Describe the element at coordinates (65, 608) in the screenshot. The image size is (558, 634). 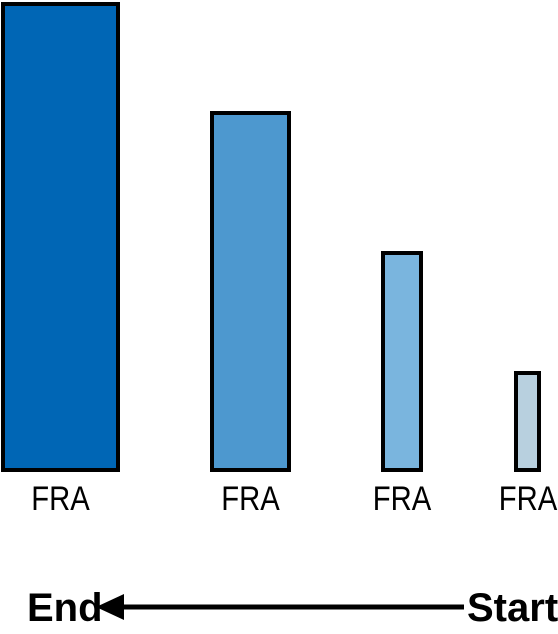
I see `timeline-end-label: End` at that location.